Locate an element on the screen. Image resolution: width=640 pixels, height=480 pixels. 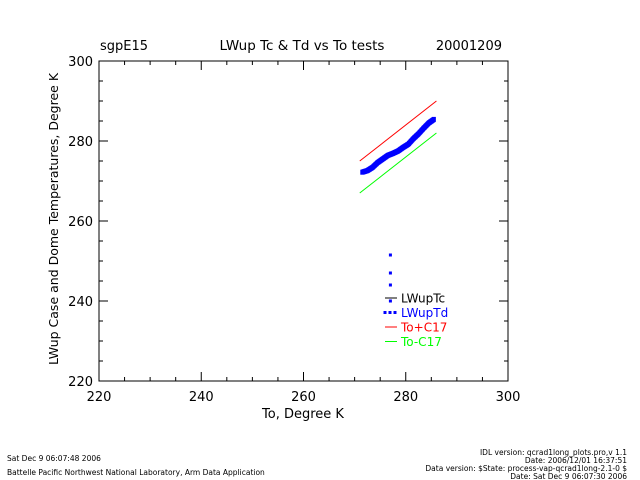
x-axis-label: To, Degree K is located at coordinates (302, 414).